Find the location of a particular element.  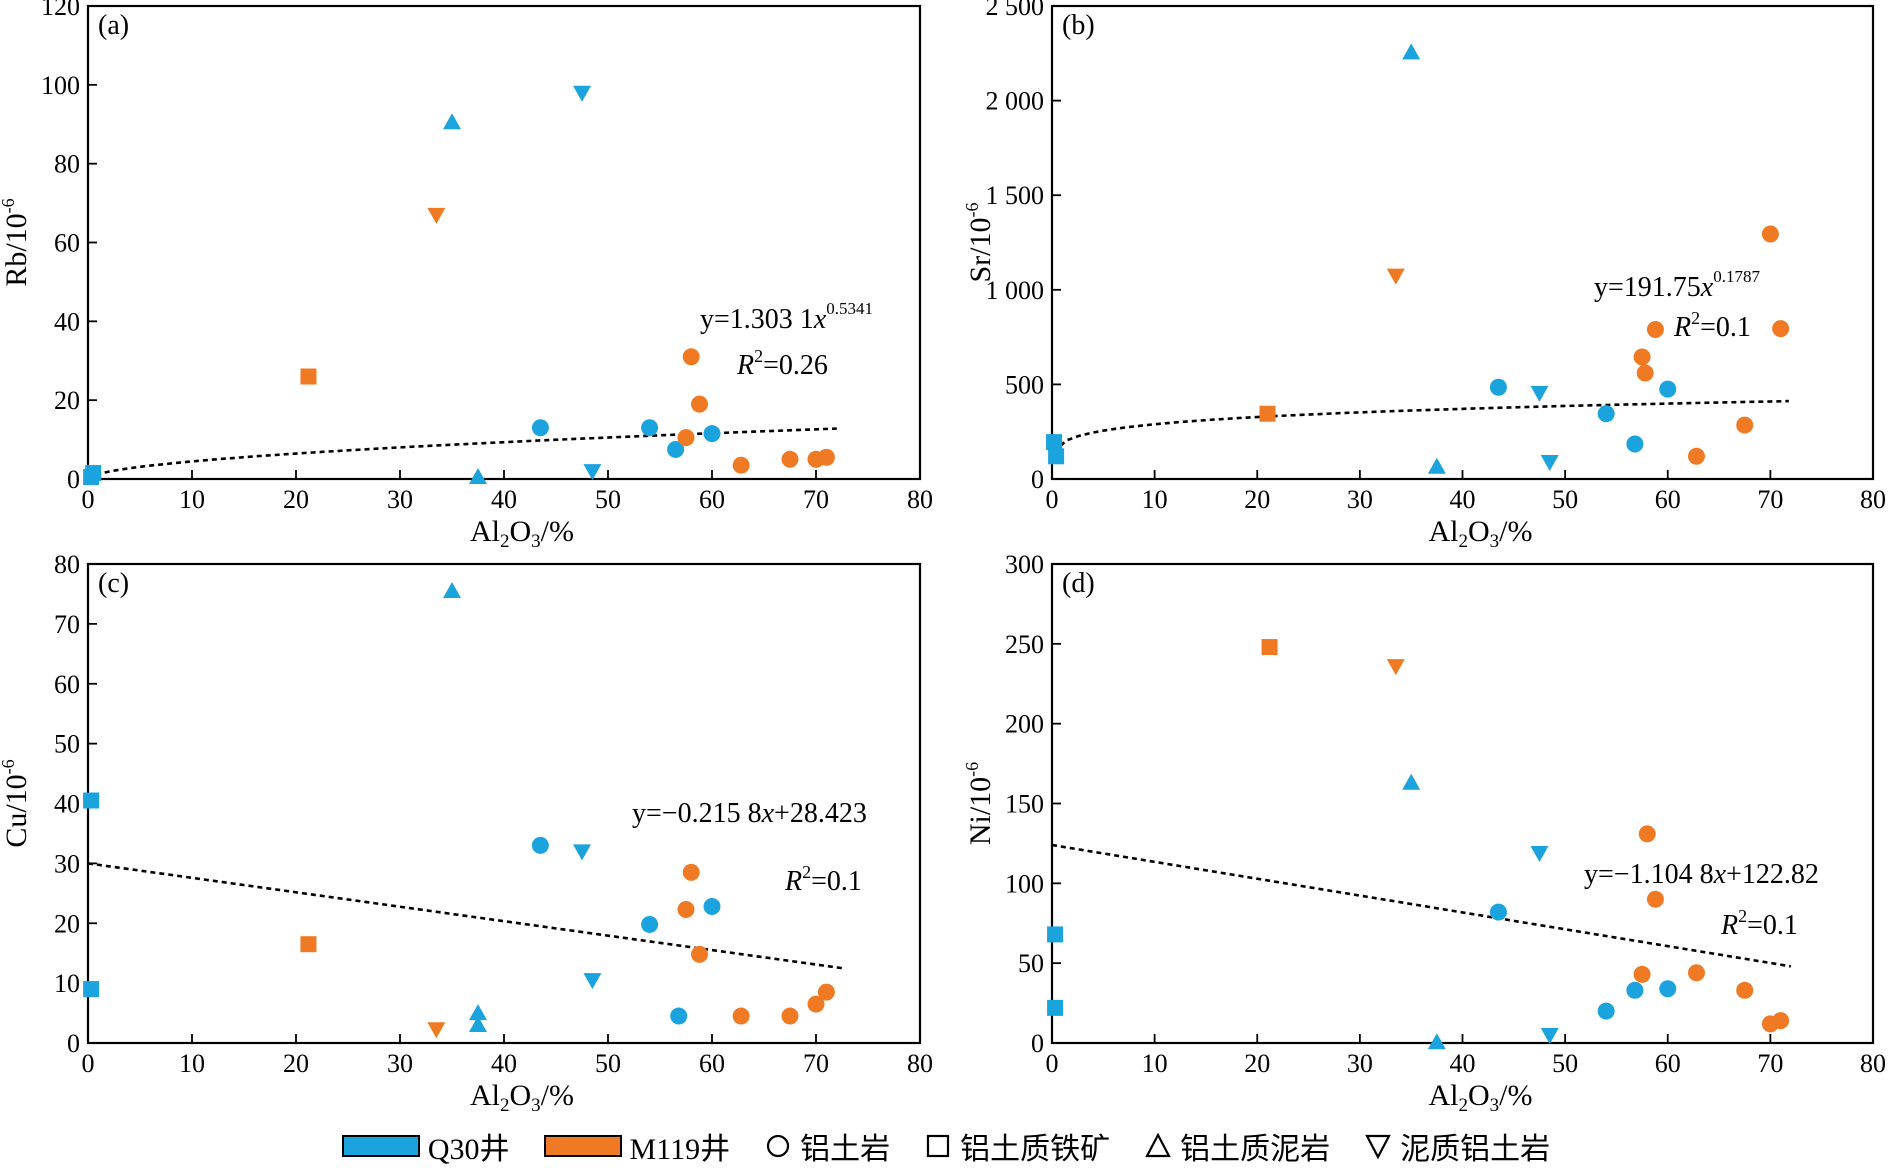

y-tick-label: 150 is located at coordinates (1024, 804).